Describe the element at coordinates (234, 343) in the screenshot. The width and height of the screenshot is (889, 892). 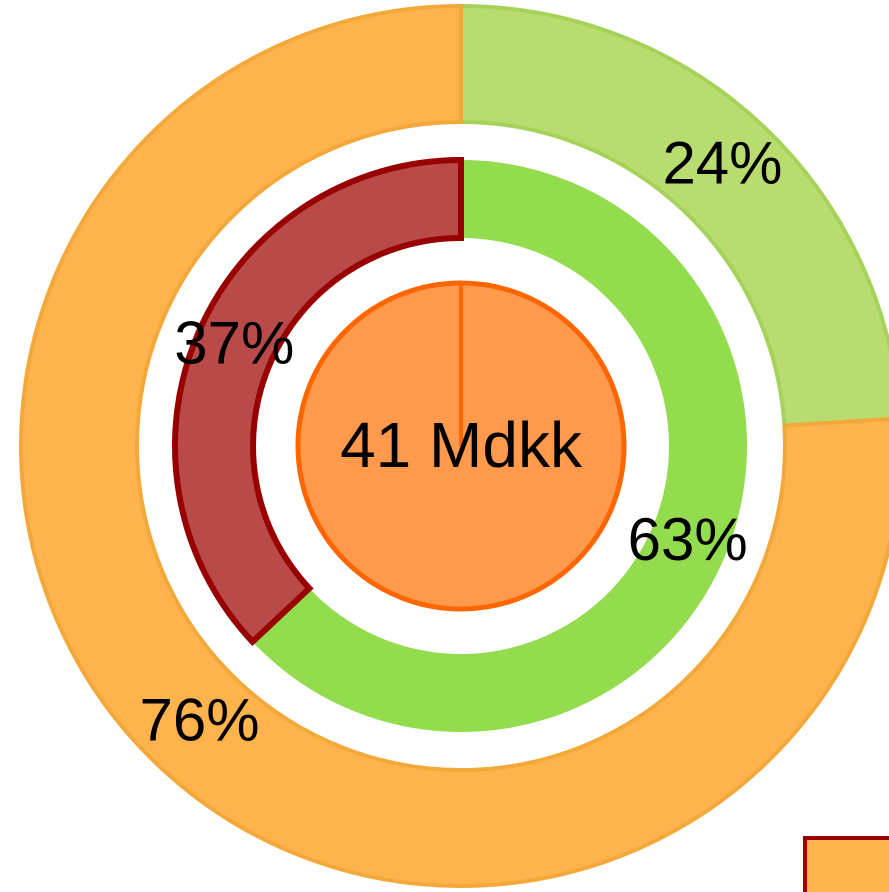
I see `data-label: 37%` at that location.